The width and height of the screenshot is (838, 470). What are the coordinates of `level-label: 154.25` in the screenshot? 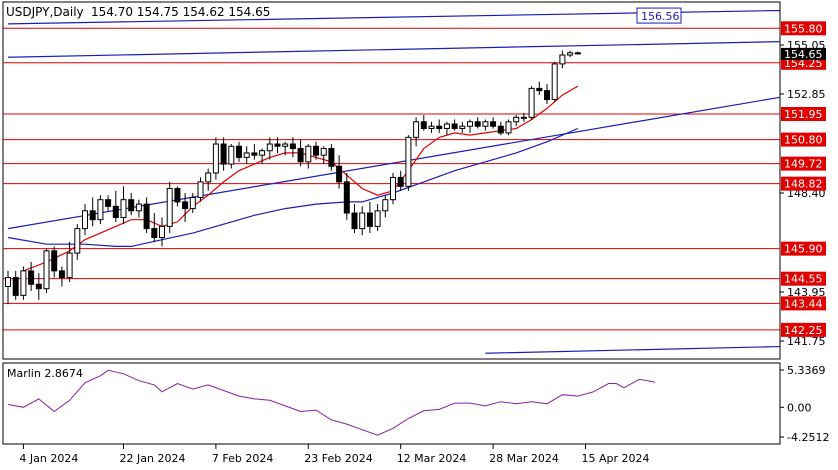 It's located at (803, 63).